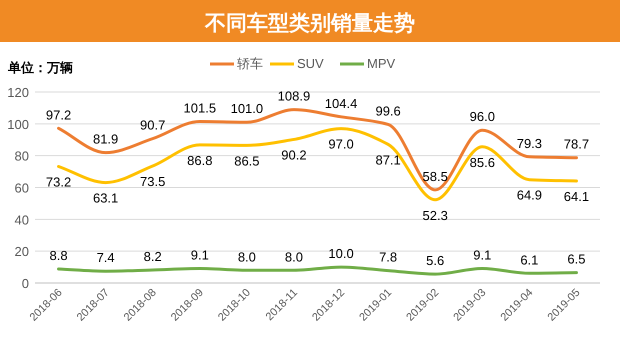 The height and width of the screenshot is (339, 620). I want to click on data-label: 78.7, so click(577, 144).